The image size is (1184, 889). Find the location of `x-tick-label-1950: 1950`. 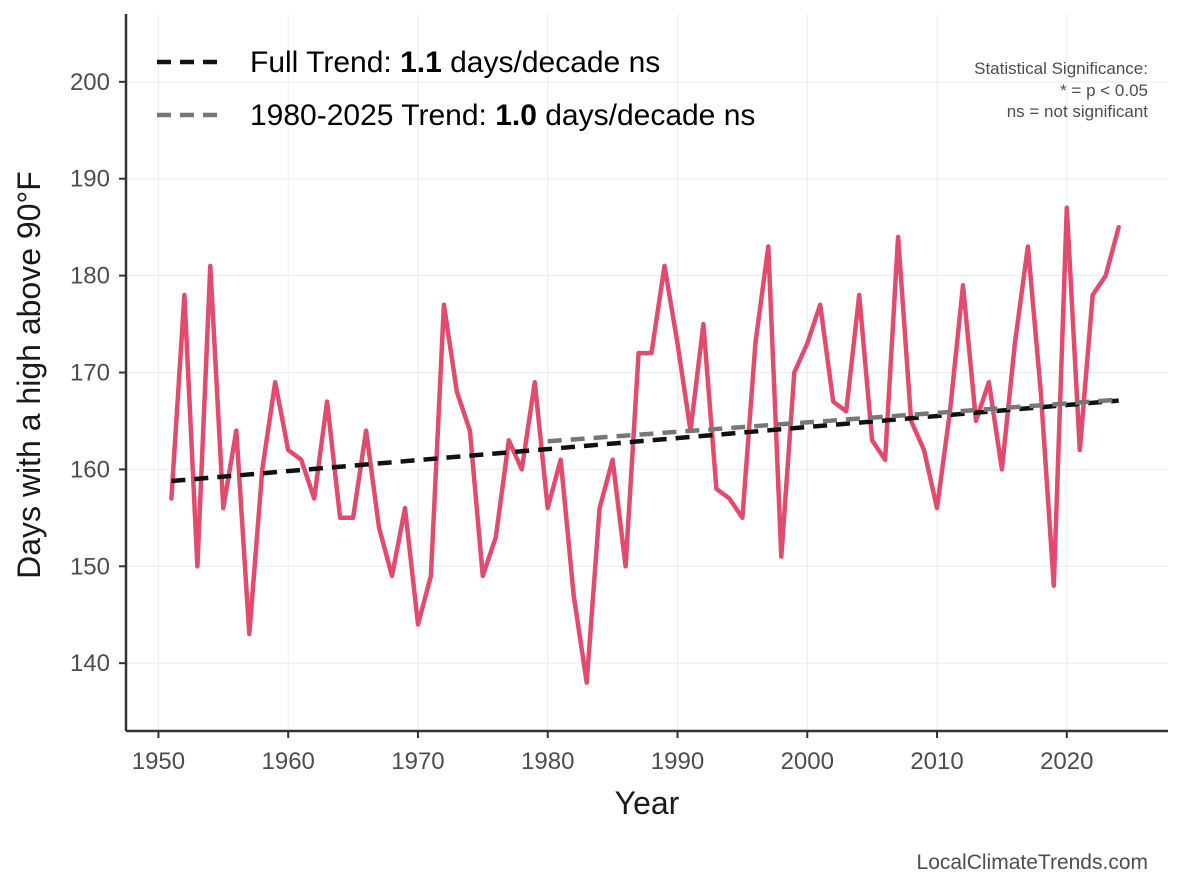

x-tick-label-1950: 1950 is located at coordinates (158, 761).